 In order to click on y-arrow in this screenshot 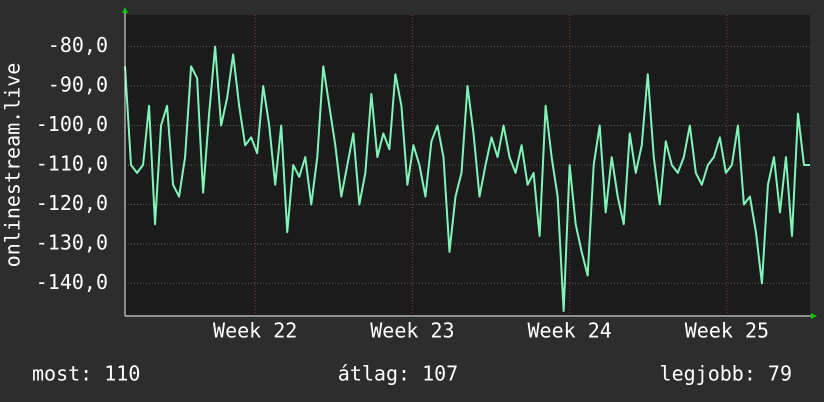, I will do `click(125, 10)`.